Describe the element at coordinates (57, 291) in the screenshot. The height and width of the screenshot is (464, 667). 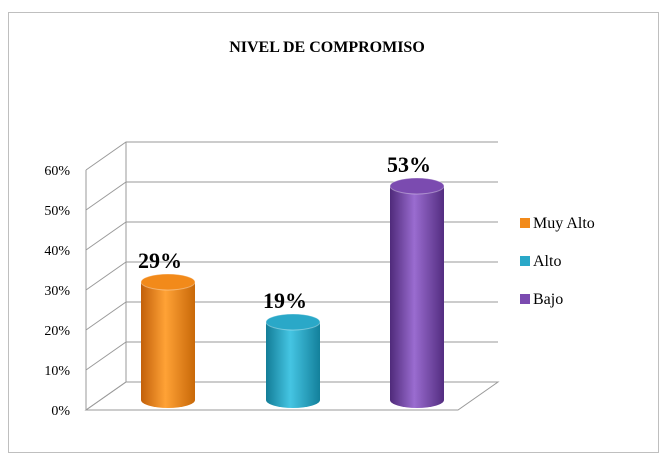
I see `y-tick-label: 30%` at that location.